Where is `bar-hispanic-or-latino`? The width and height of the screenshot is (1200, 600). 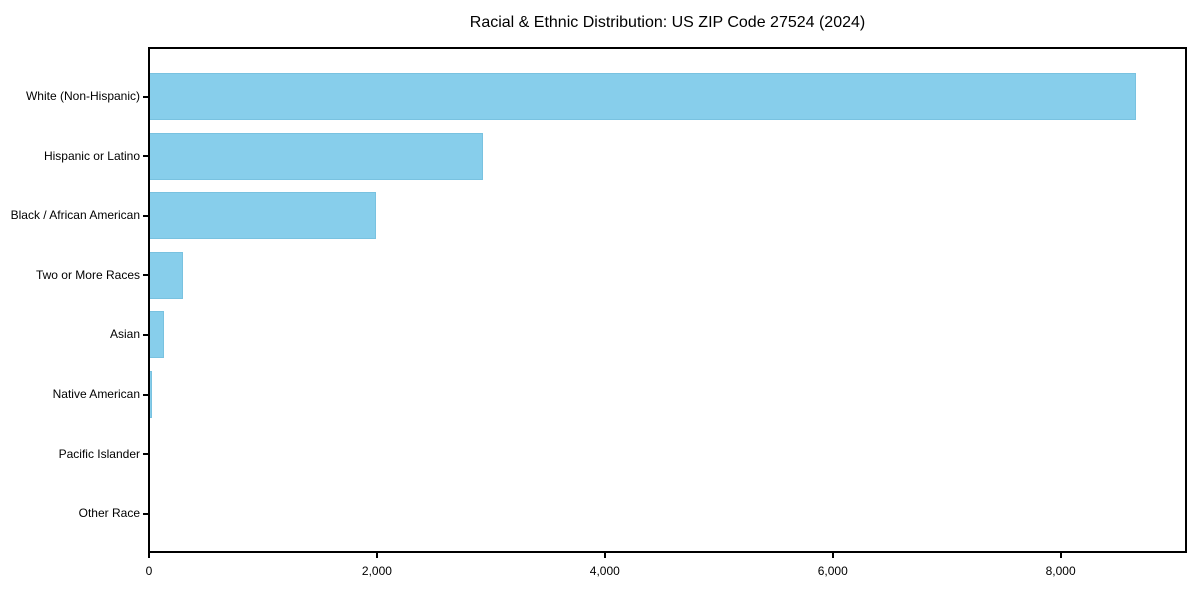 bar-hispanic-or-latino is located at coordinates (316, 156).